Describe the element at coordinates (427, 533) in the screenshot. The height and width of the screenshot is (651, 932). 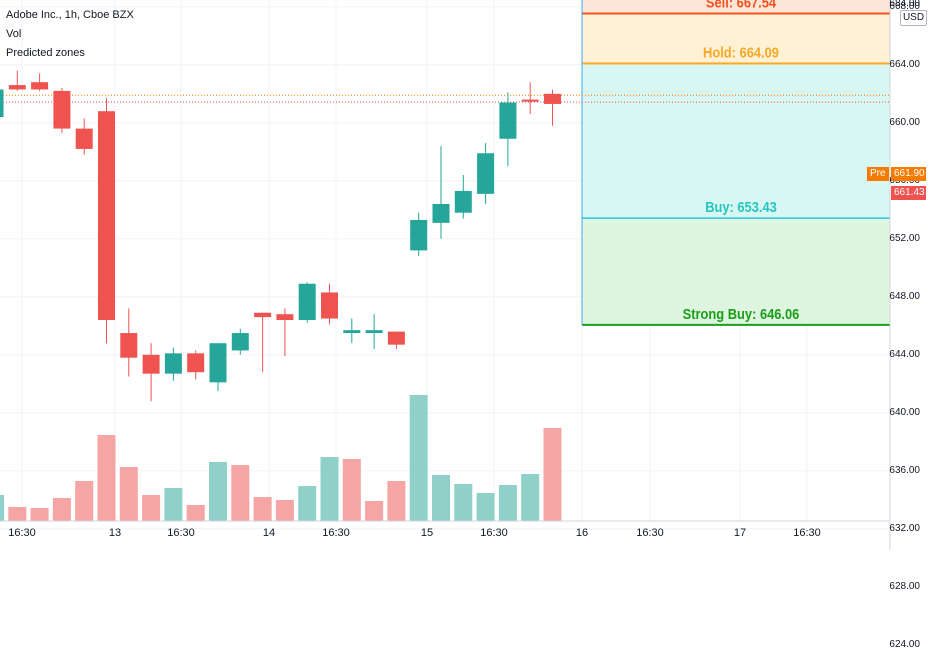
I see `time-tick-label: 15` at that location.